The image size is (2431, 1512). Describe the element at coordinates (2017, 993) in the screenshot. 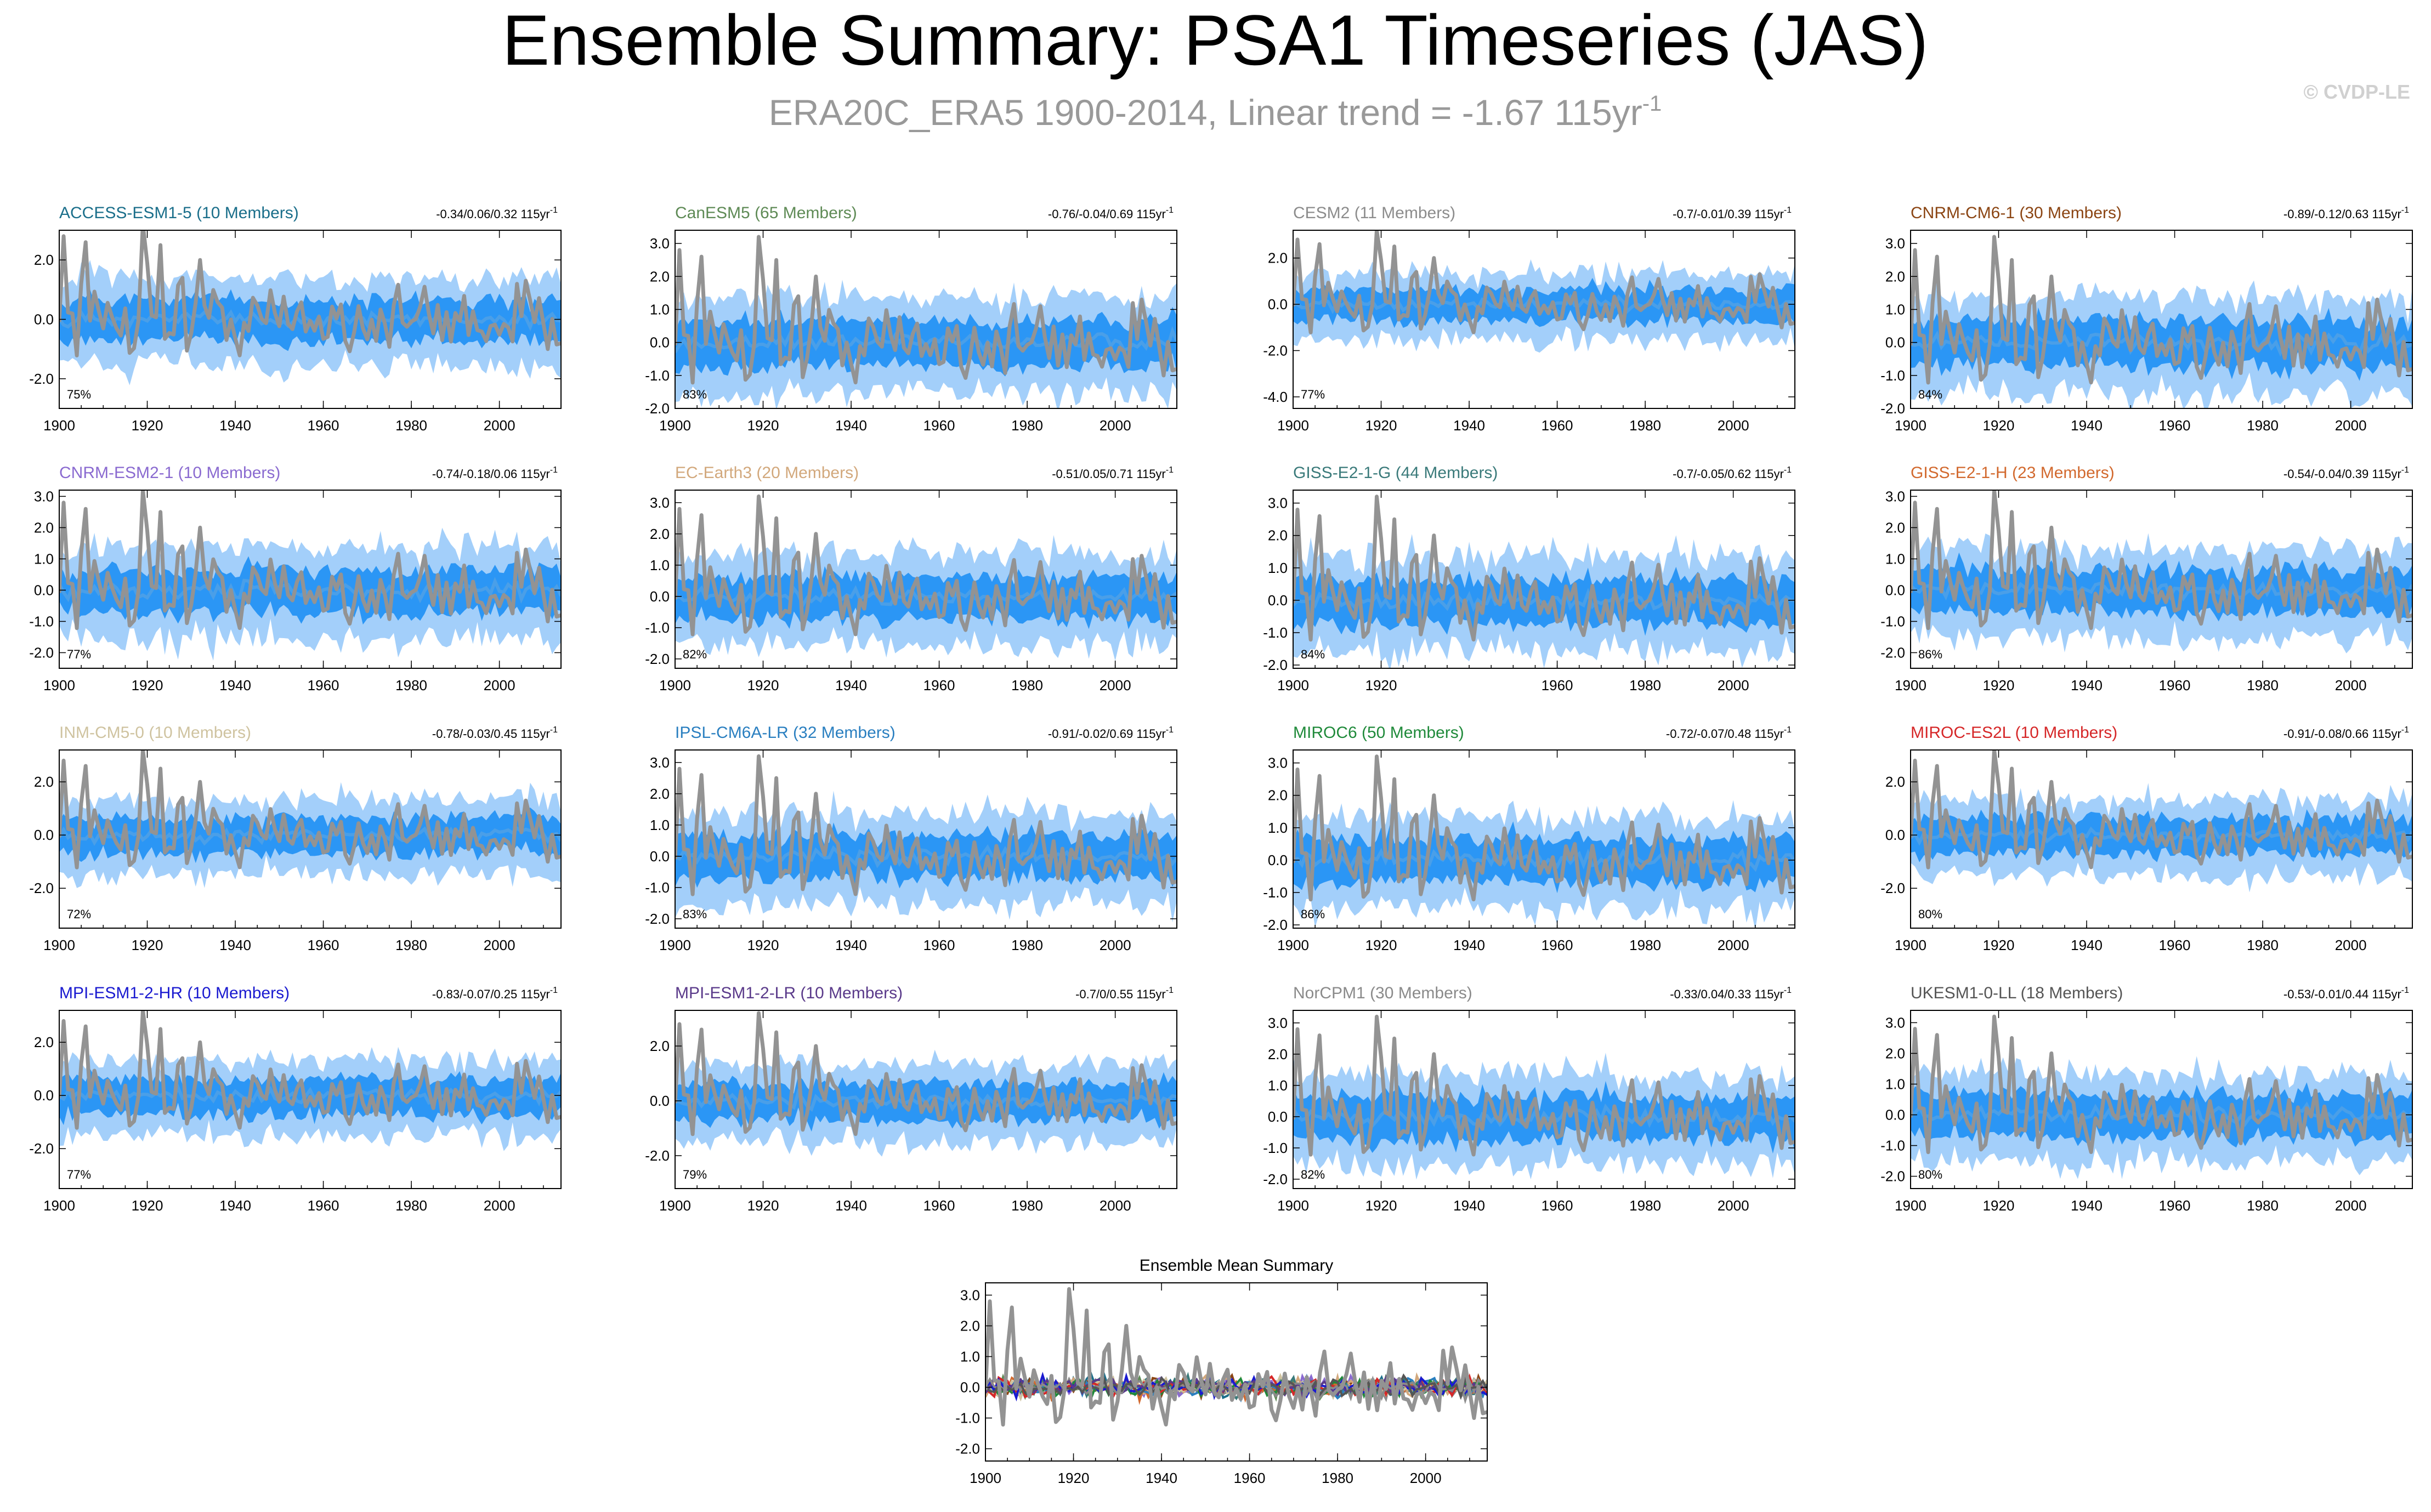

I see `panel-title: UKESM1-0-LL (18 Members)` at that location.